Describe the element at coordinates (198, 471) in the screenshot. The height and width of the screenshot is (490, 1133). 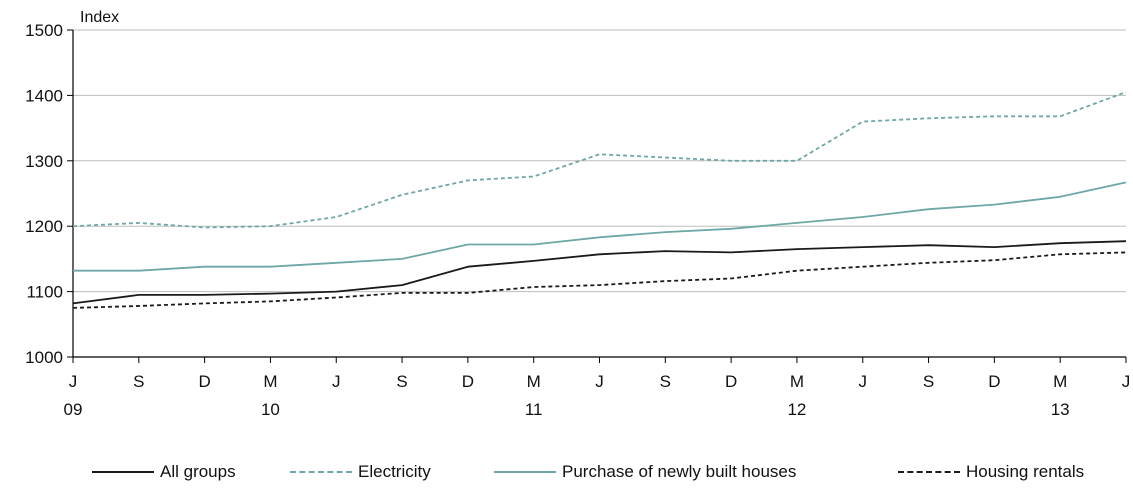
I see `legend-label-all-groups: All groups` at that location.